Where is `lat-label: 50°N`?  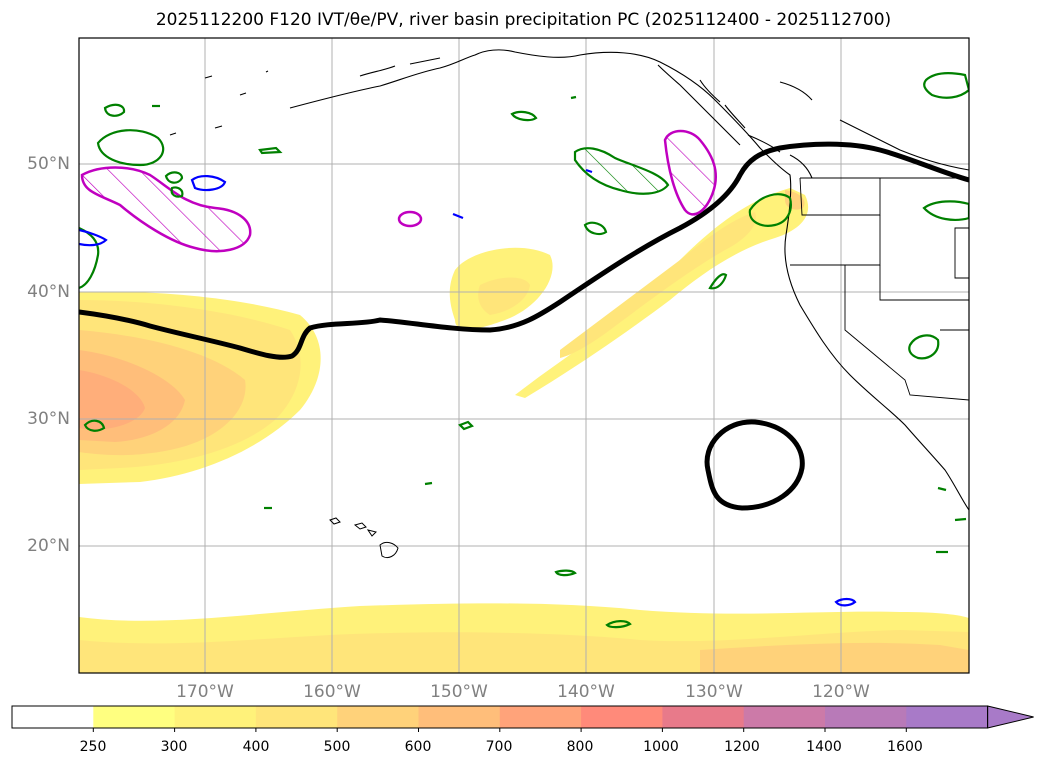 lat-label: 50°N is located at coordinates (48, 164).